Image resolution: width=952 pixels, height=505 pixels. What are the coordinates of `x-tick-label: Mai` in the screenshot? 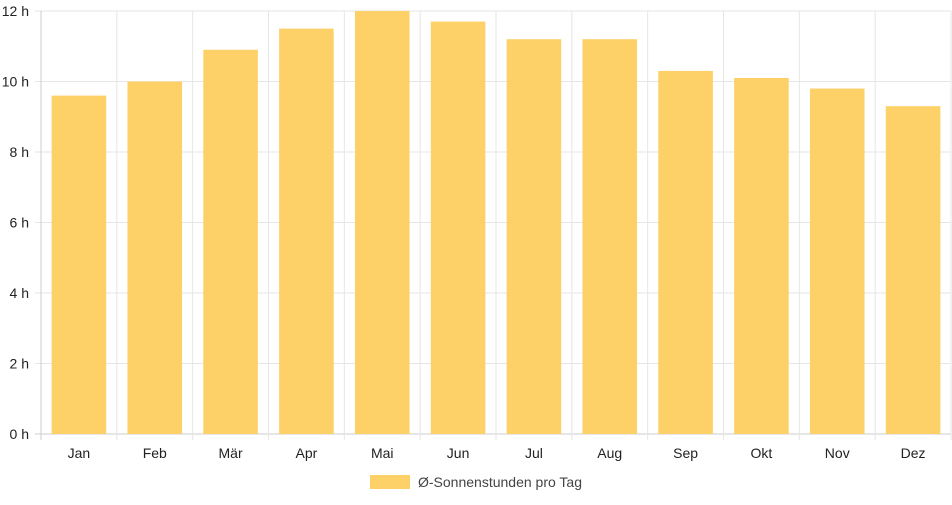 It's located at (382, 453).